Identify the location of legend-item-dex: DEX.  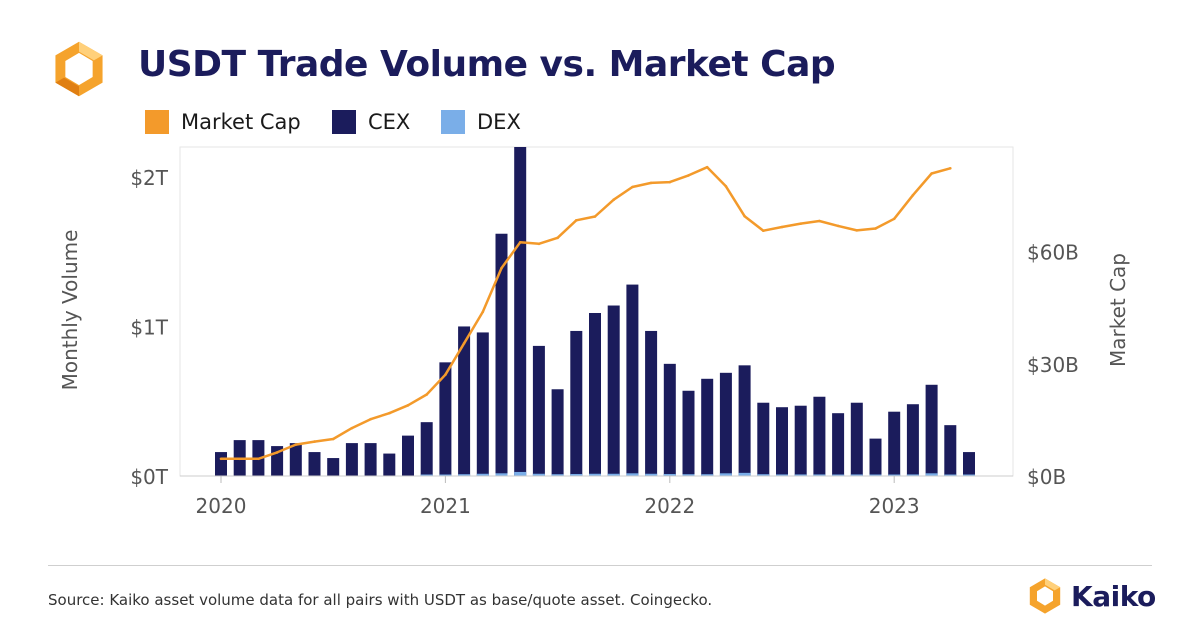
(481, 122).